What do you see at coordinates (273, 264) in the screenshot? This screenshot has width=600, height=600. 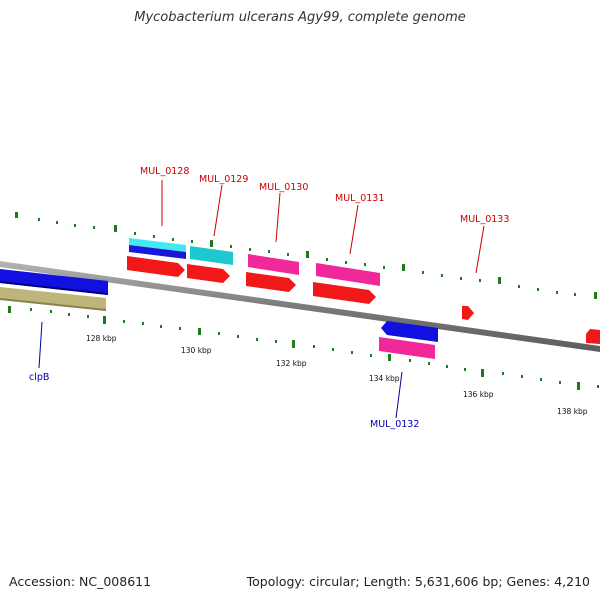 I see `gene-mul-0130-magenta` at bounding box center [273, 264].